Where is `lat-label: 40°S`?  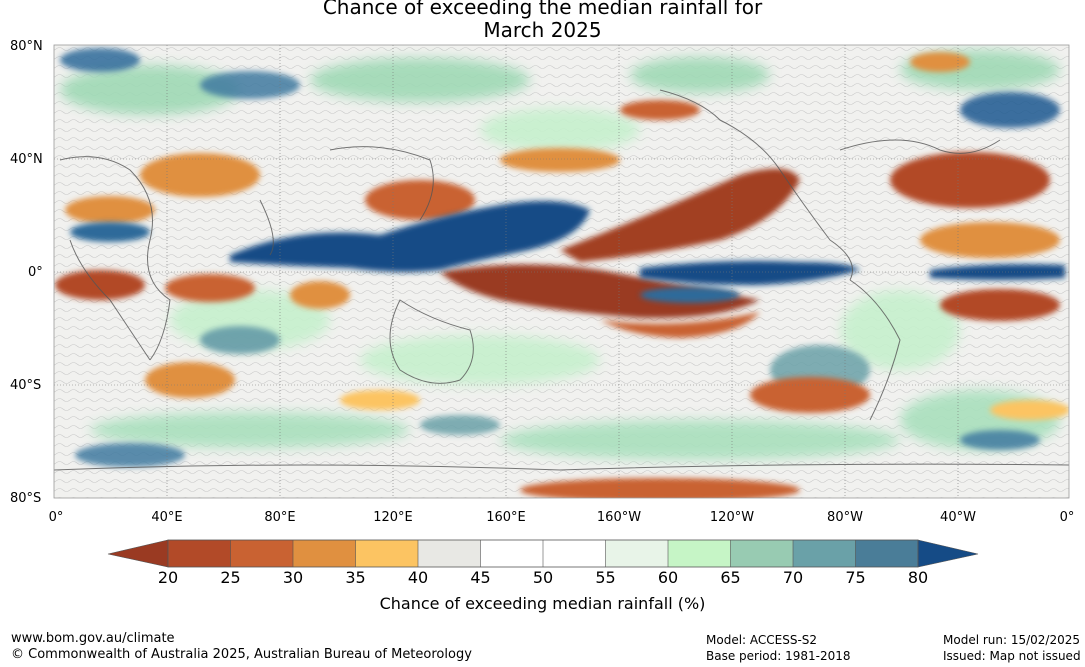
lat-label: 40°S is located at coordinates (26, 385).